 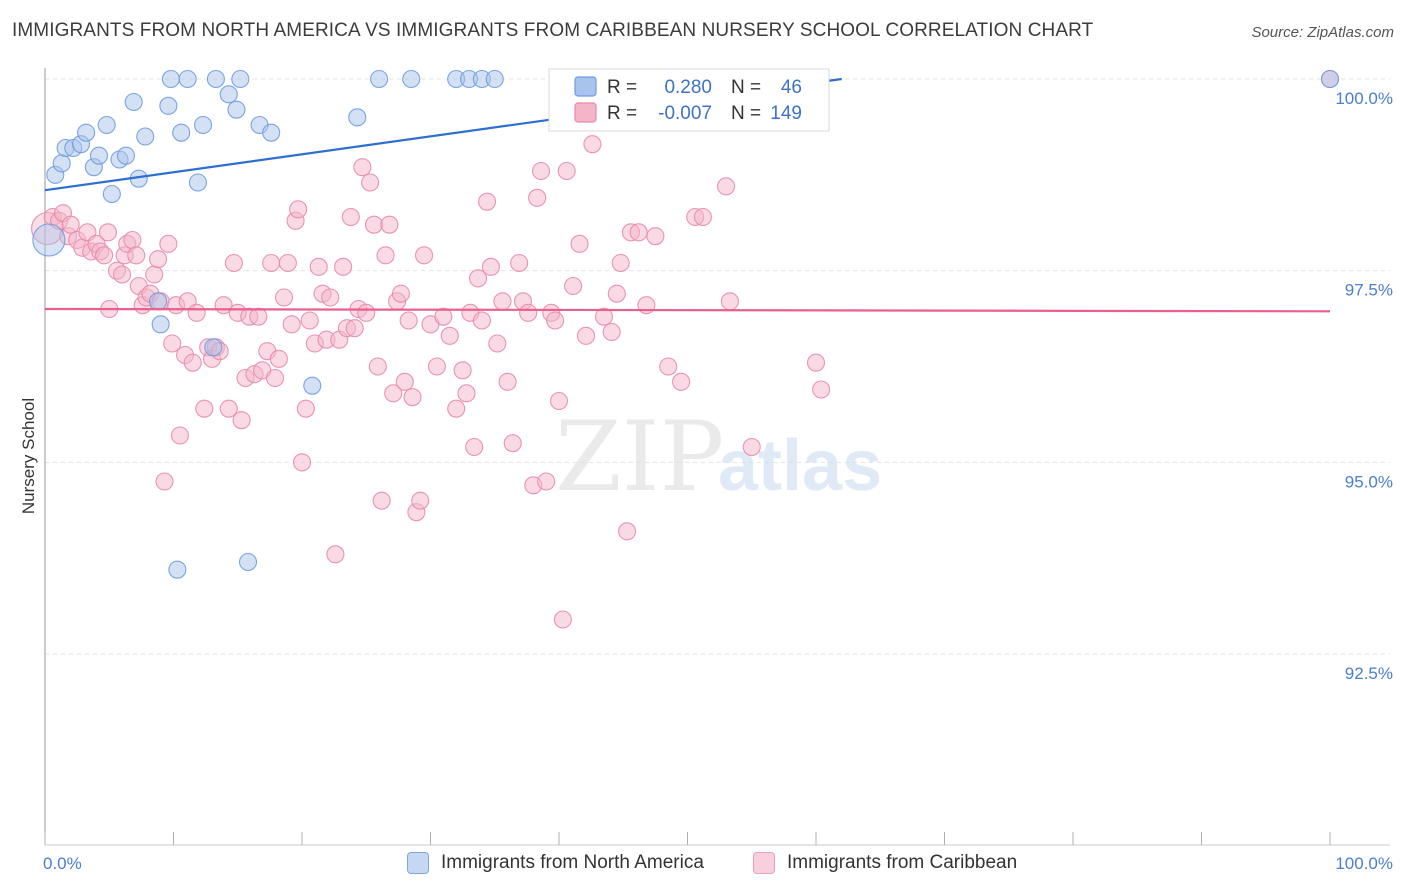 What do you see at coordinates (418, 863) in the screenshot?
I see `swatch-blue` at bounding box center [418, 863].